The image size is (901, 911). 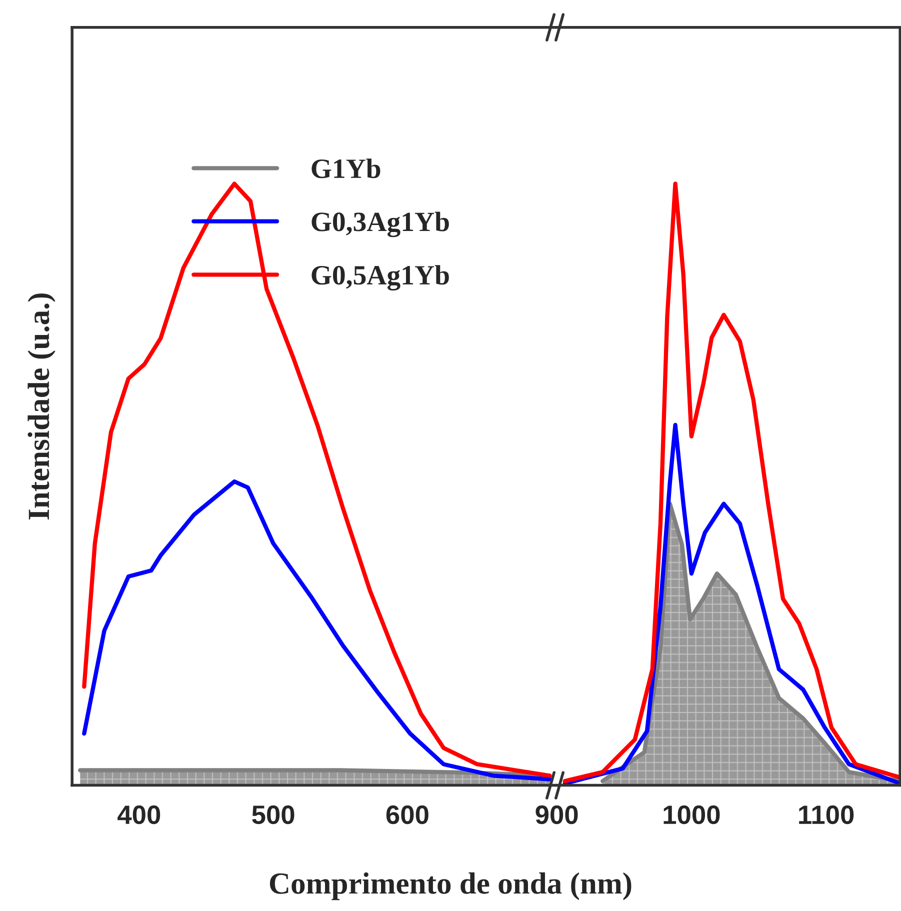 I want to click on x-axis-title: Comprimento de onda (nm), so click(x=451, y=886).